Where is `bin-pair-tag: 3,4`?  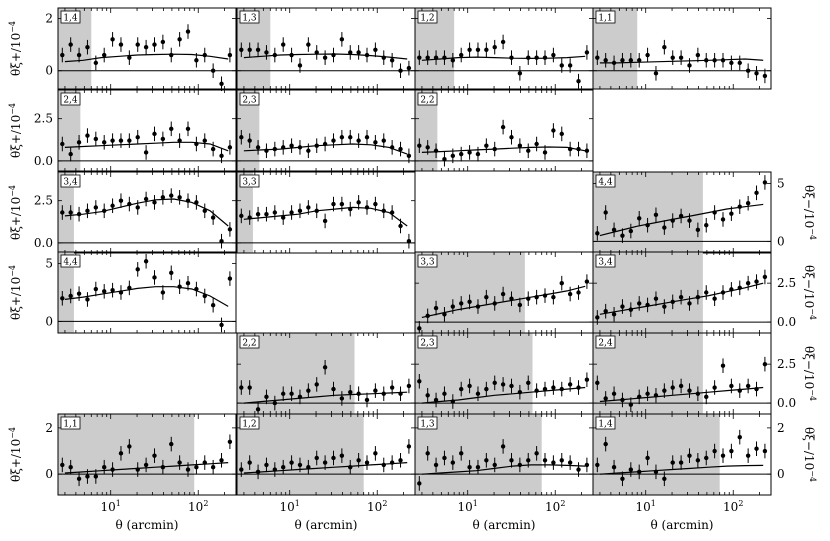
bin-pair-tag: 3,4 is located at coordinates (70, 183).